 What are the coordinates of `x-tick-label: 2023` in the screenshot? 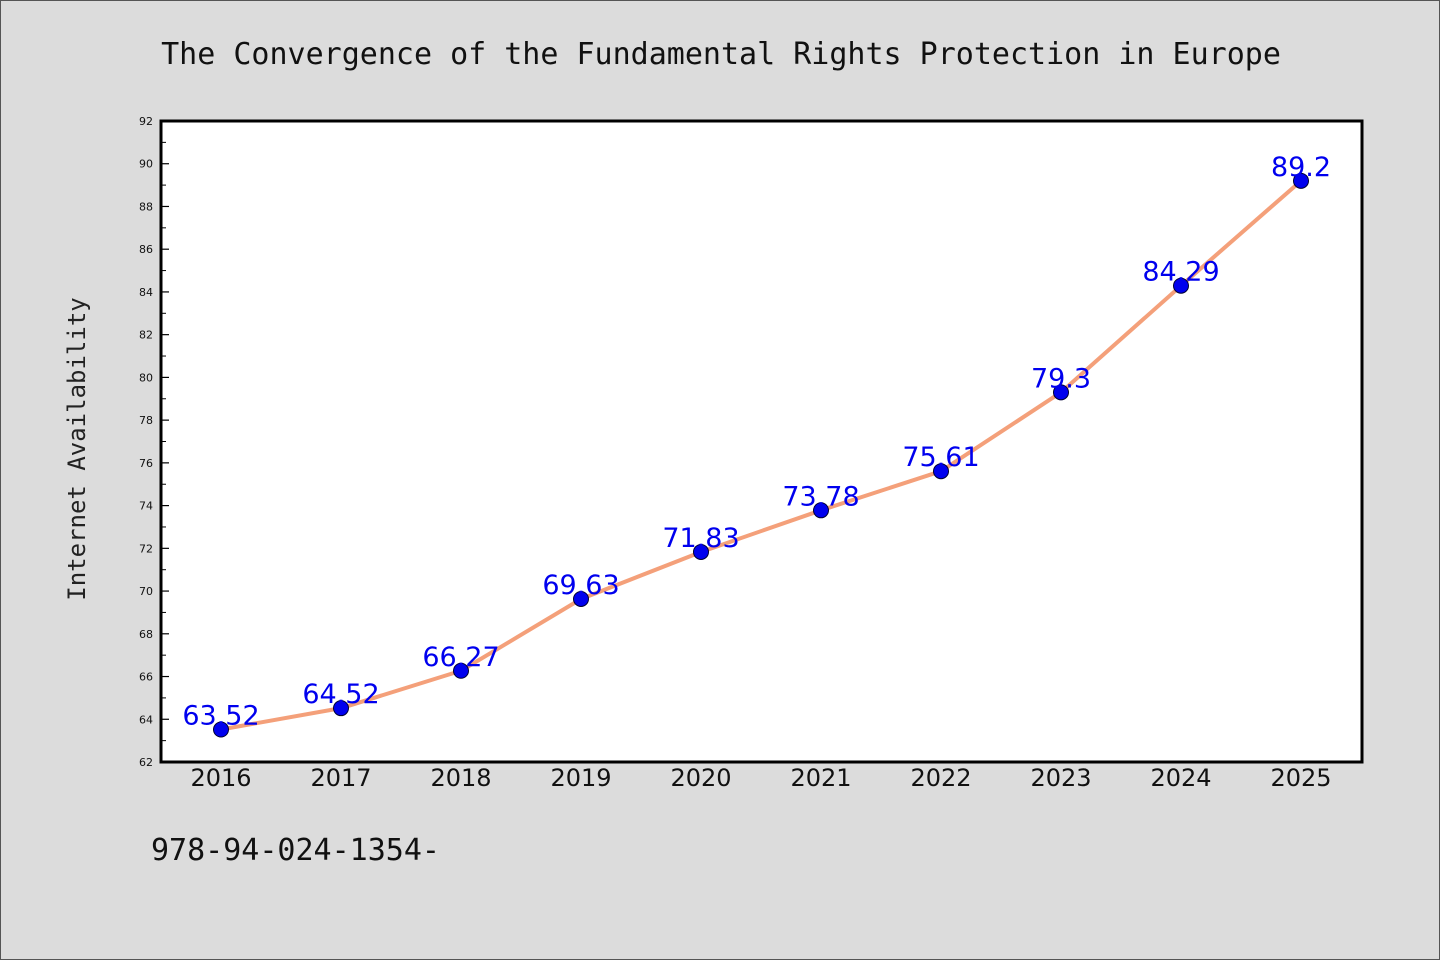 It's located at (1060, 778).